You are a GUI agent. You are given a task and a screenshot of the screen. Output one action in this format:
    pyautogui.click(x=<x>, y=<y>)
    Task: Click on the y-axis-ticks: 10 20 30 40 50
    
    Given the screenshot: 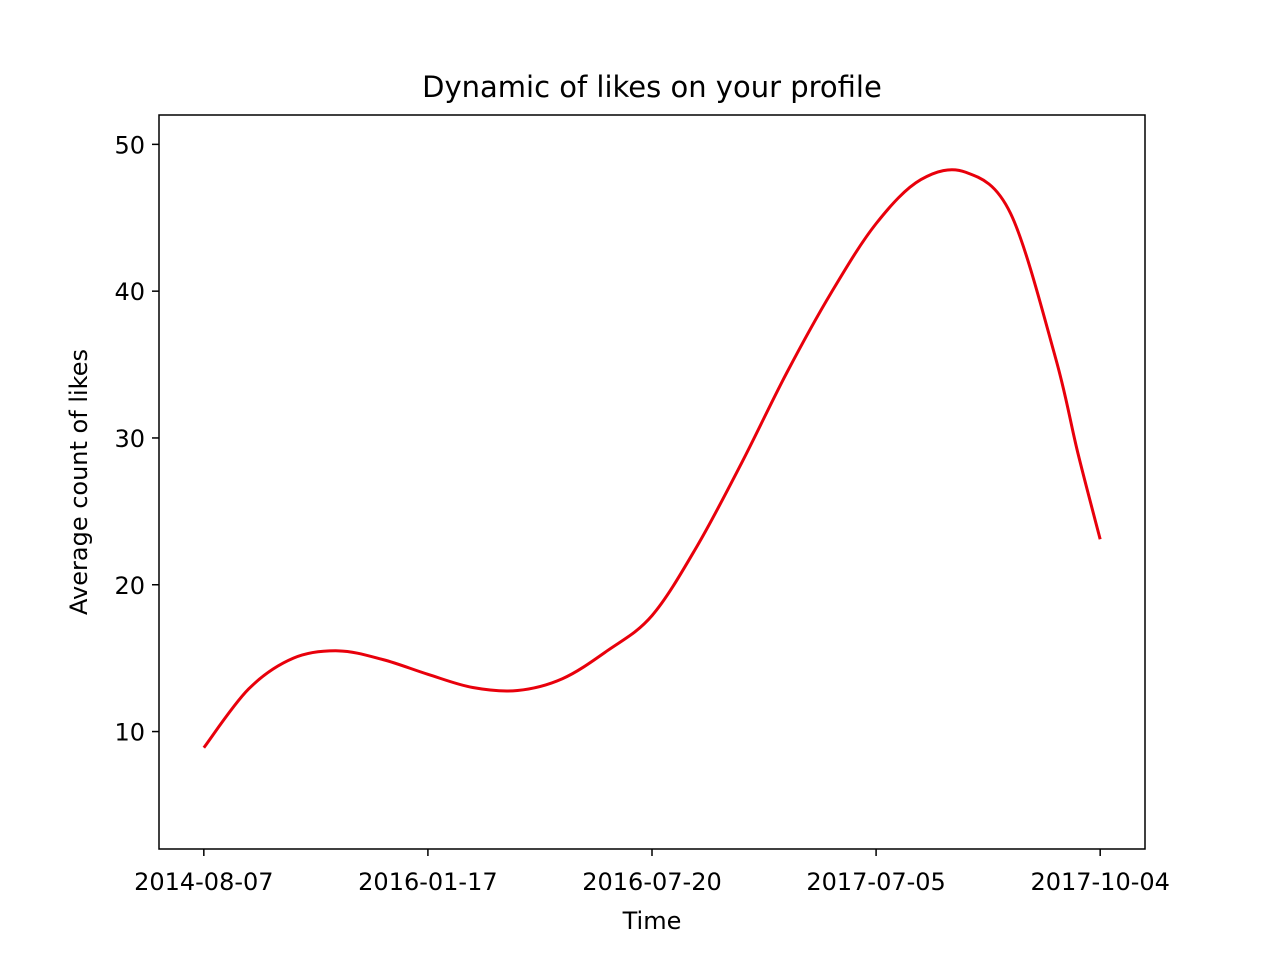 What is the action you would take?
    pyautogui.click(x=136, y=439)
    